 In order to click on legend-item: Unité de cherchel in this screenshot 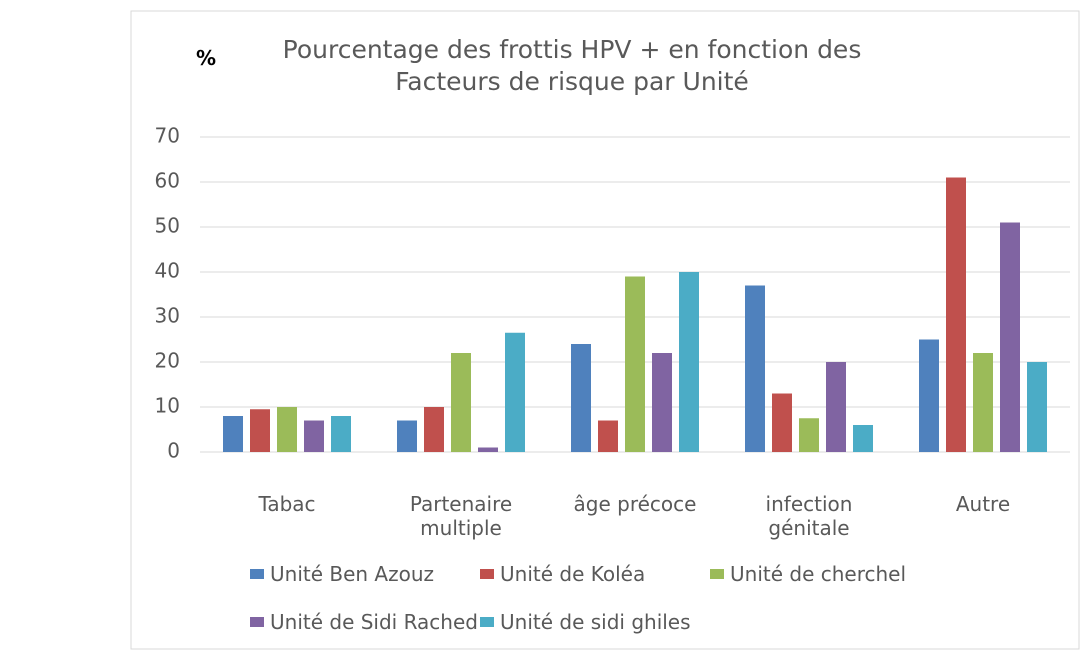, I will do `click(825, 574)`.